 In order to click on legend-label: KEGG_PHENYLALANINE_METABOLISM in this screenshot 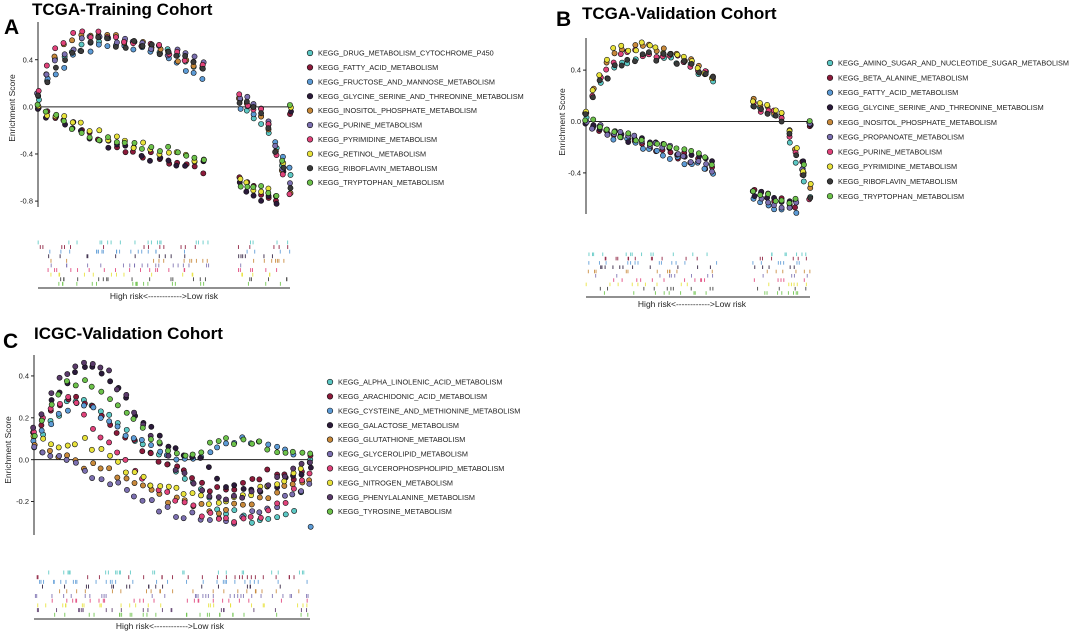, I will do `click(406, 497)`.